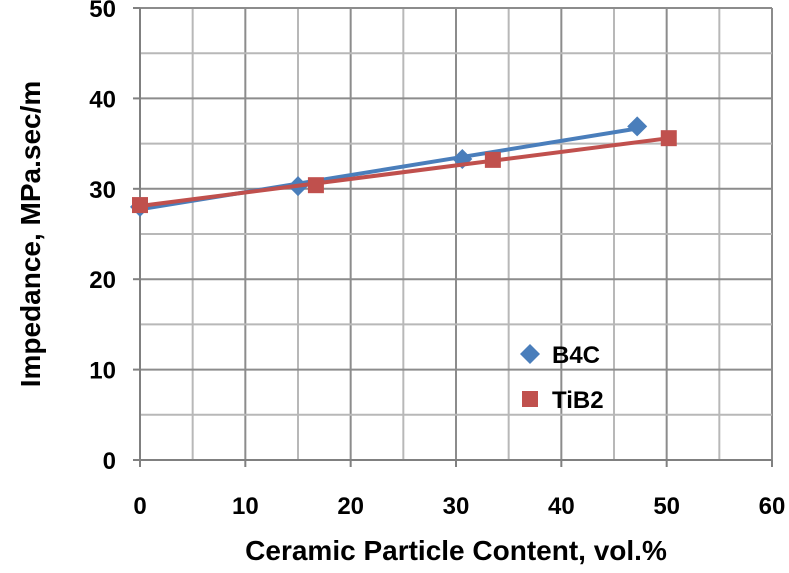 The width and height of the screenshot is (789, 573). Describe the element at coordinates (772, 506) in the screenshot. I see `x-tick-label: 60` at that location.